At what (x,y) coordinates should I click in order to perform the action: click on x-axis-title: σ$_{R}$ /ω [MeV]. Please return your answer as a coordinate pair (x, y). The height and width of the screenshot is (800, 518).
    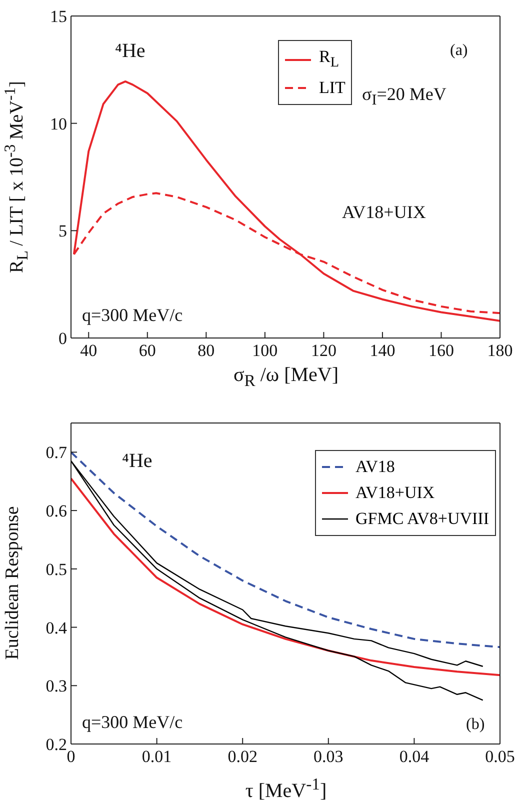
    Looking at the image, I should click on (286, 377).